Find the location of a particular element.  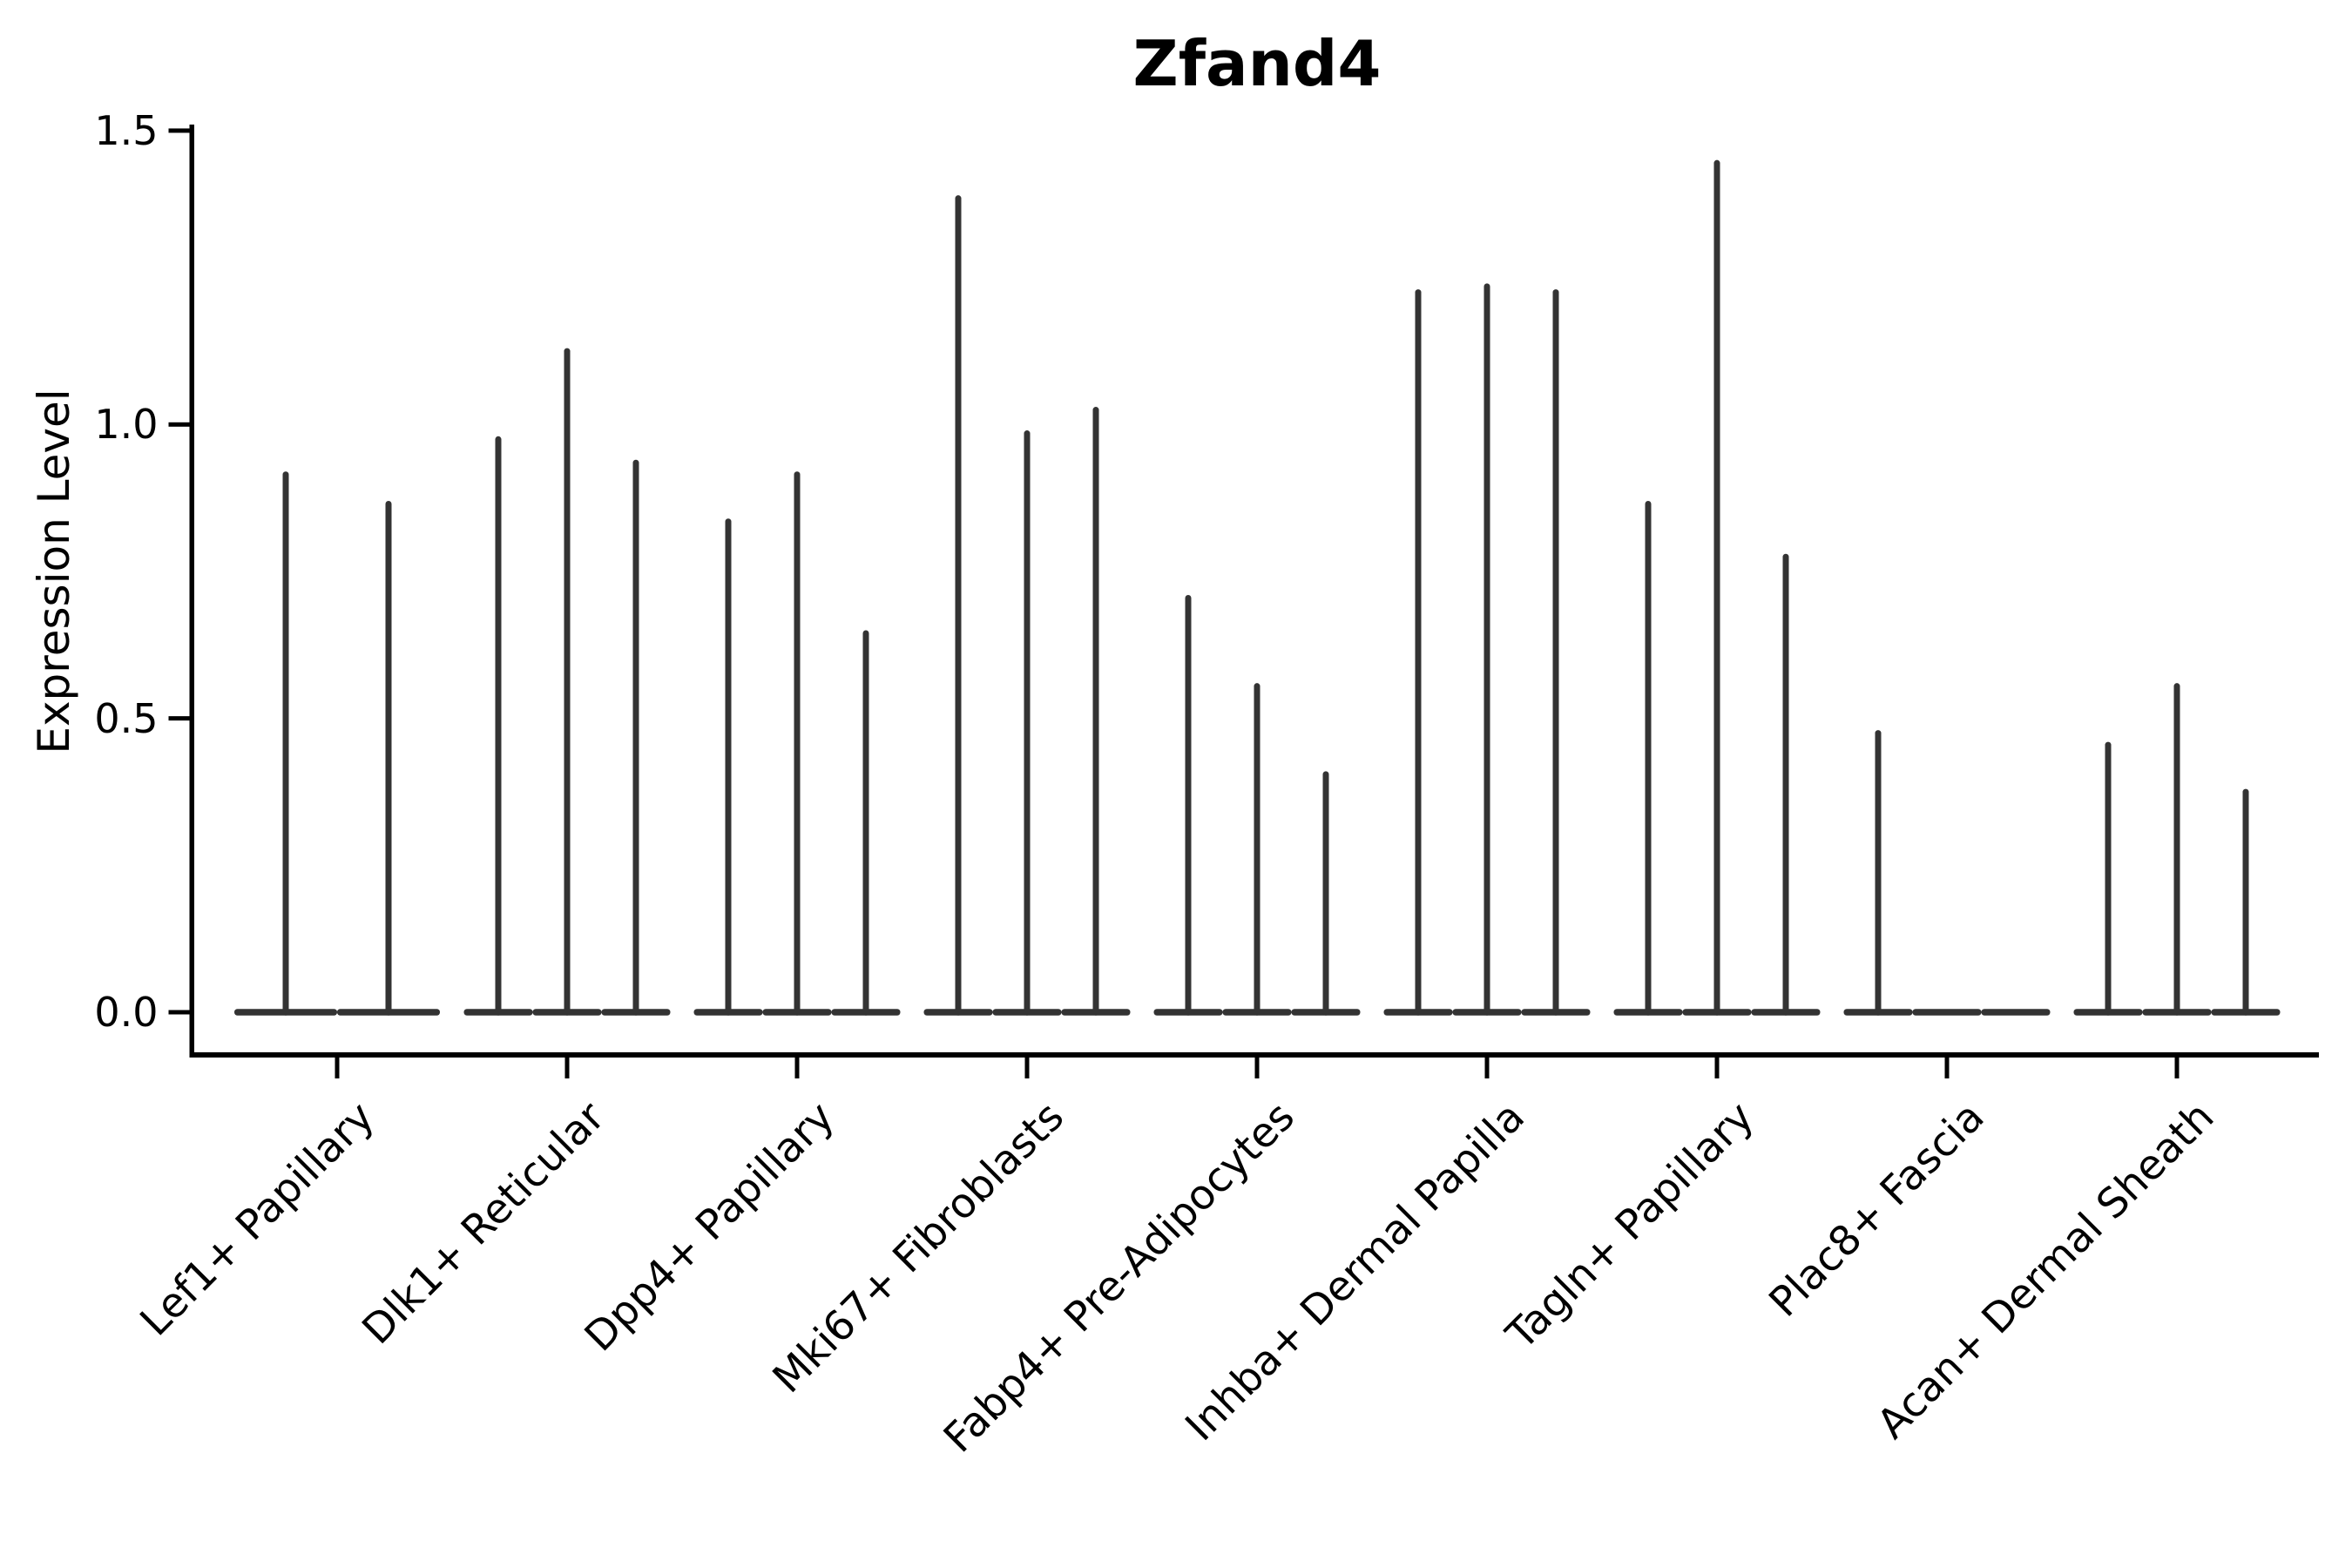

y-tick-label: 0.0 is located at coordinates (126, 1013).